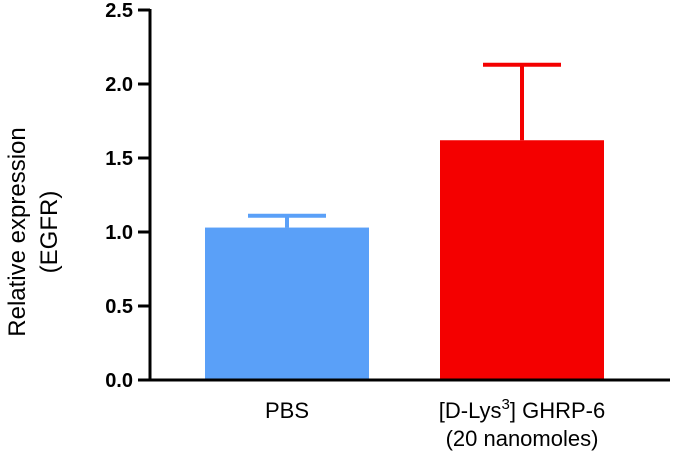 The height and width of the screenshot is (455, 685). What do you see at coordinates (33, 231) in the screenshot?
I see `y-axis-title: Relative expression (EGFR)` at bounding box center [33, 231].